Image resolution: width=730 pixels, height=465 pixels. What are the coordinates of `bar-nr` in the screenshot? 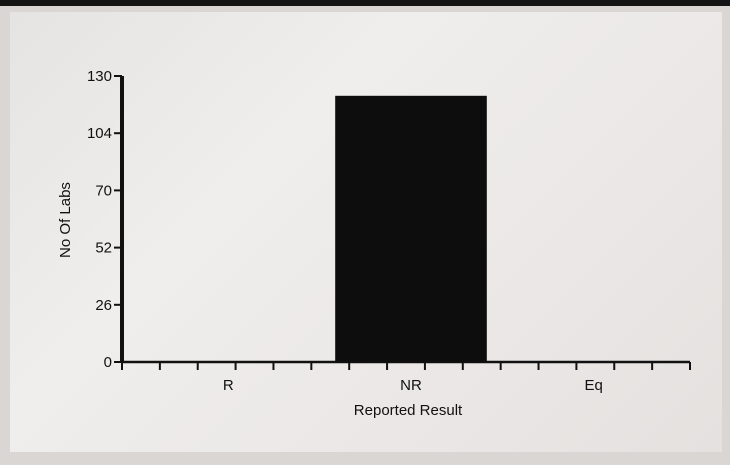 It's located at (411, 229).